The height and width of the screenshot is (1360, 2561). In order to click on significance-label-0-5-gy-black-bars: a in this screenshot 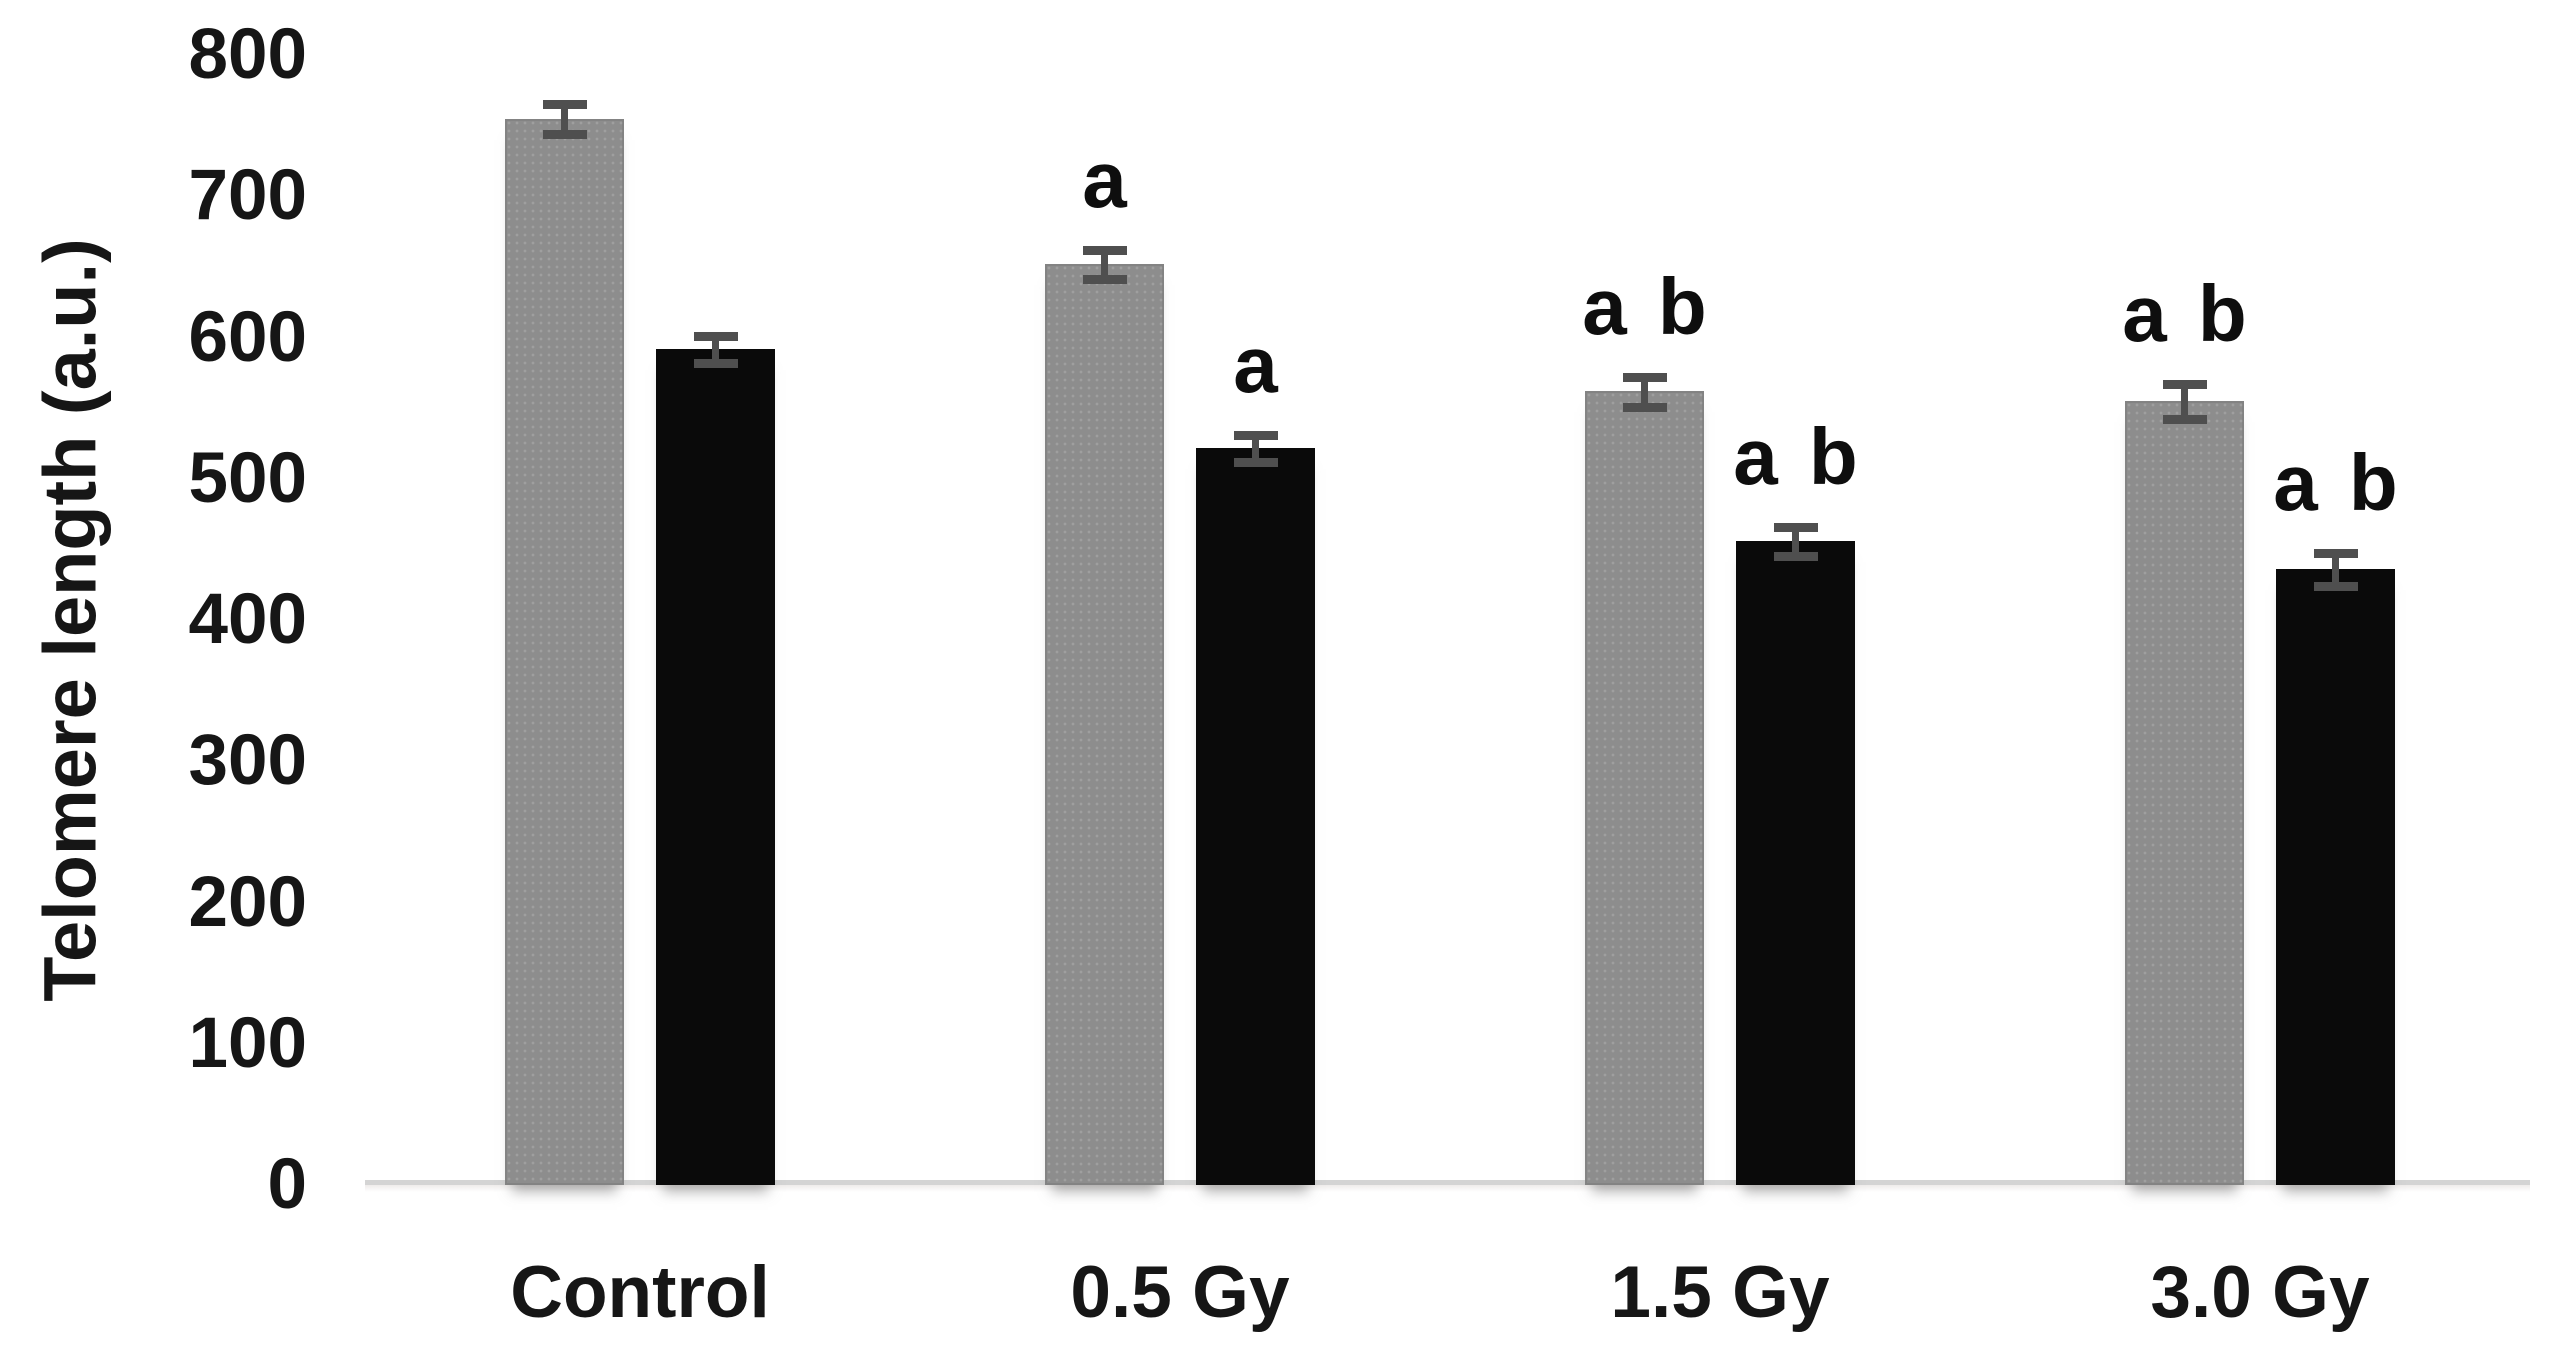, I will do `click(1255, 364)`.